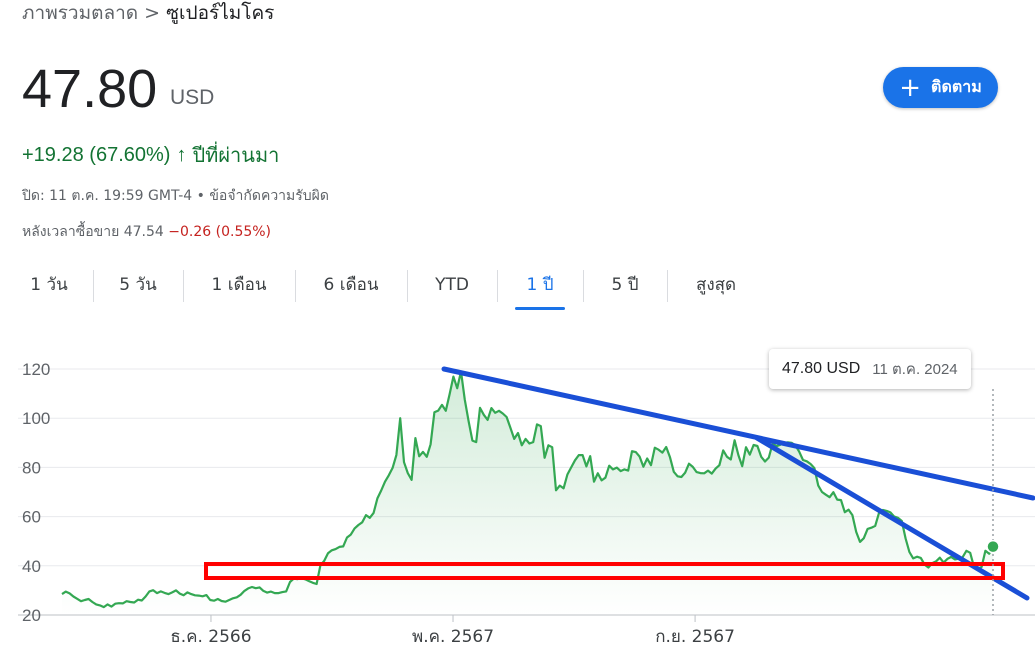  I want to click on tab-5-years: 5 ปี, so click(625, 285).